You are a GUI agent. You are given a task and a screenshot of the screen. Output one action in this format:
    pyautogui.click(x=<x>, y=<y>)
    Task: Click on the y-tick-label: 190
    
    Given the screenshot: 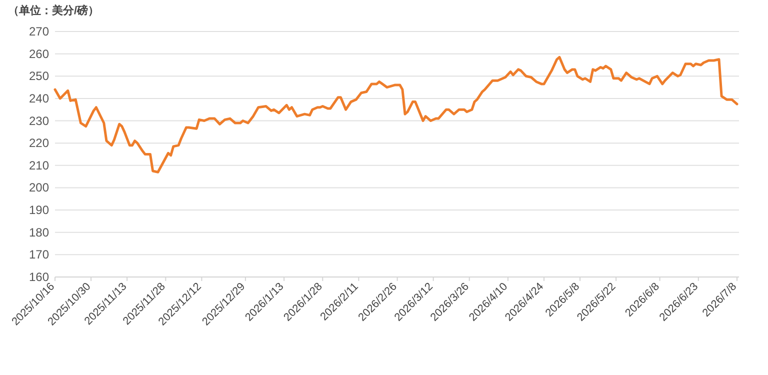 What is the action you would take?
    pyautogui.click(x=39, y=210)
    